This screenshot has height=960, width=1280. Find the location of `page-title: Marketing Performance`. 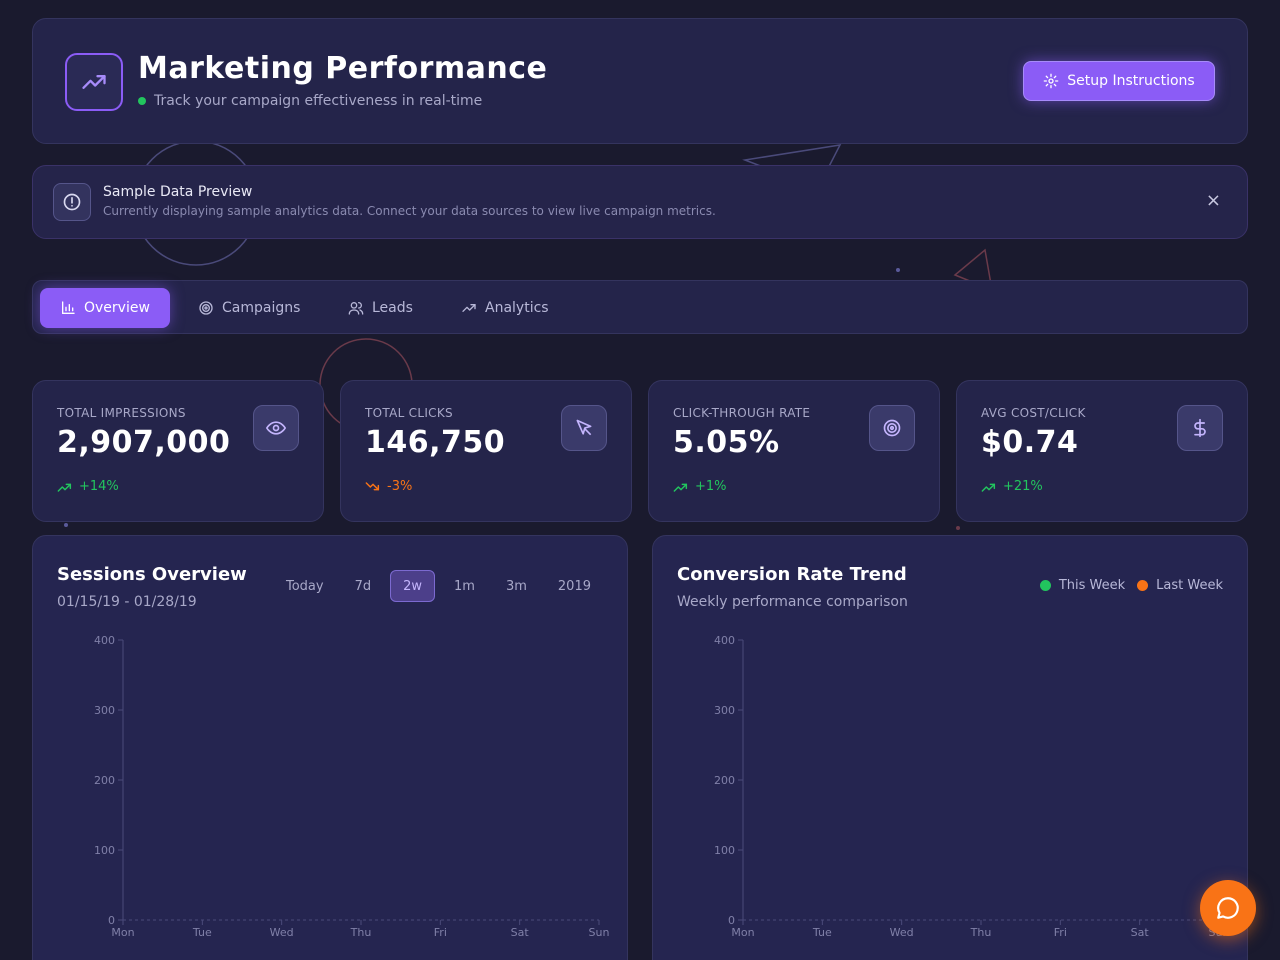

page-title: Marketing Performance is located at coordinates (343, 68).